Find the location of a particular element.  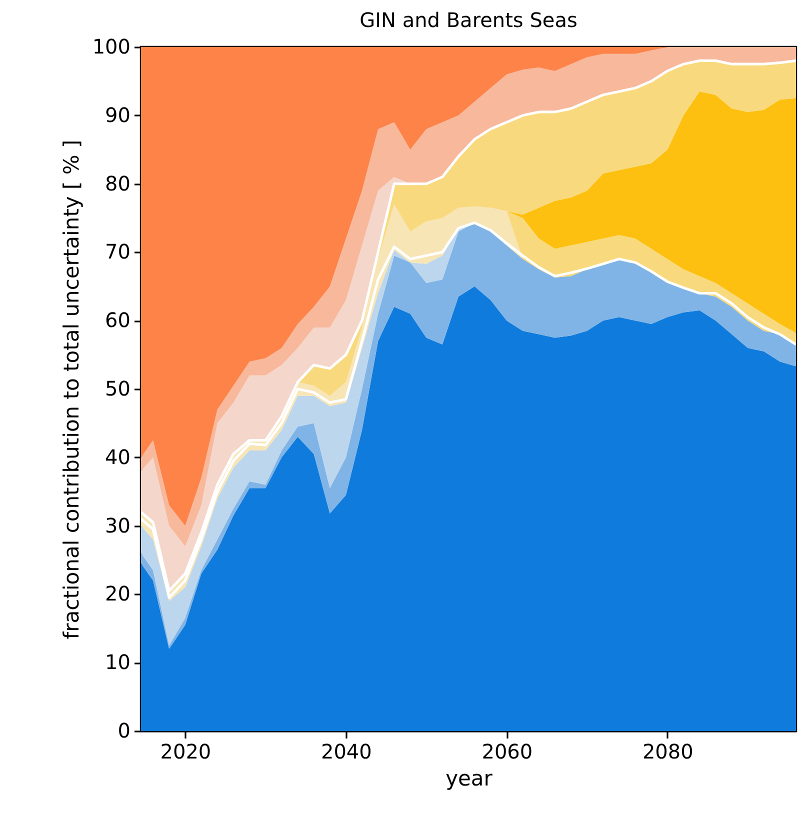

y-tick-label: 20 is located at coordinates (117, 594).